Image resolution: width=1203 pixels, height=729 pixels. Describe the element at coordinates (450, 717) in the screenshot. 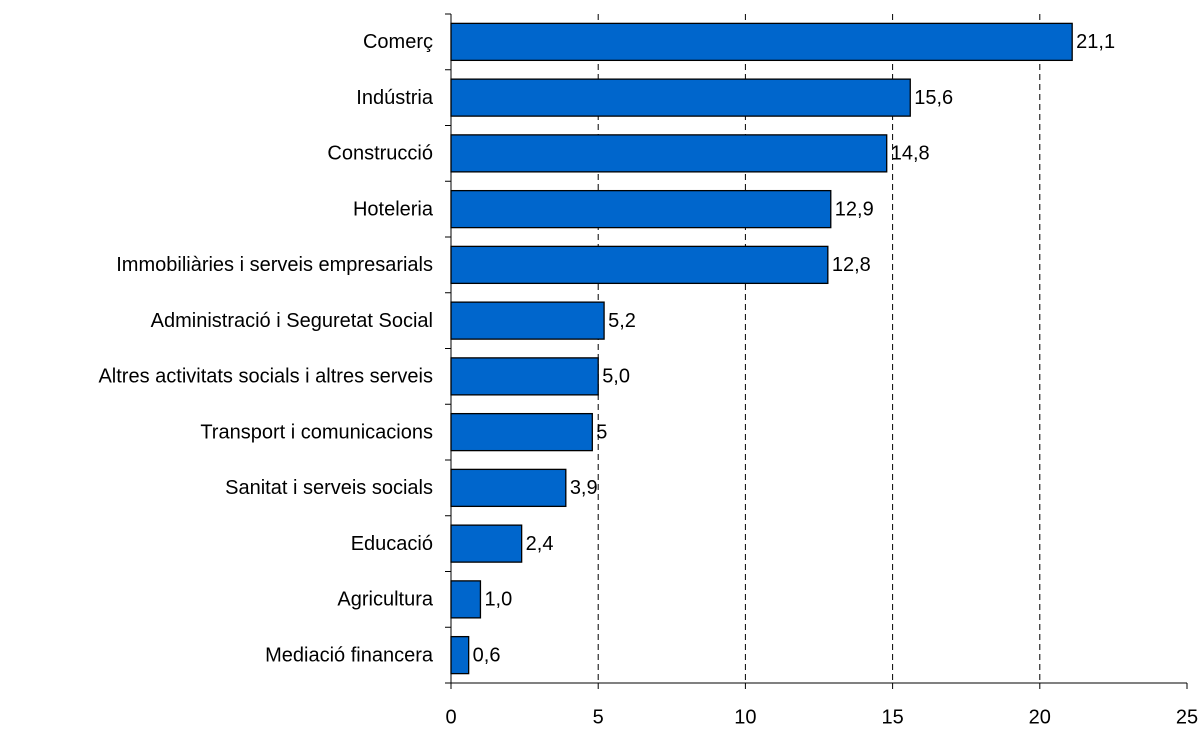

I see `x-tick-label: 0` at that location.